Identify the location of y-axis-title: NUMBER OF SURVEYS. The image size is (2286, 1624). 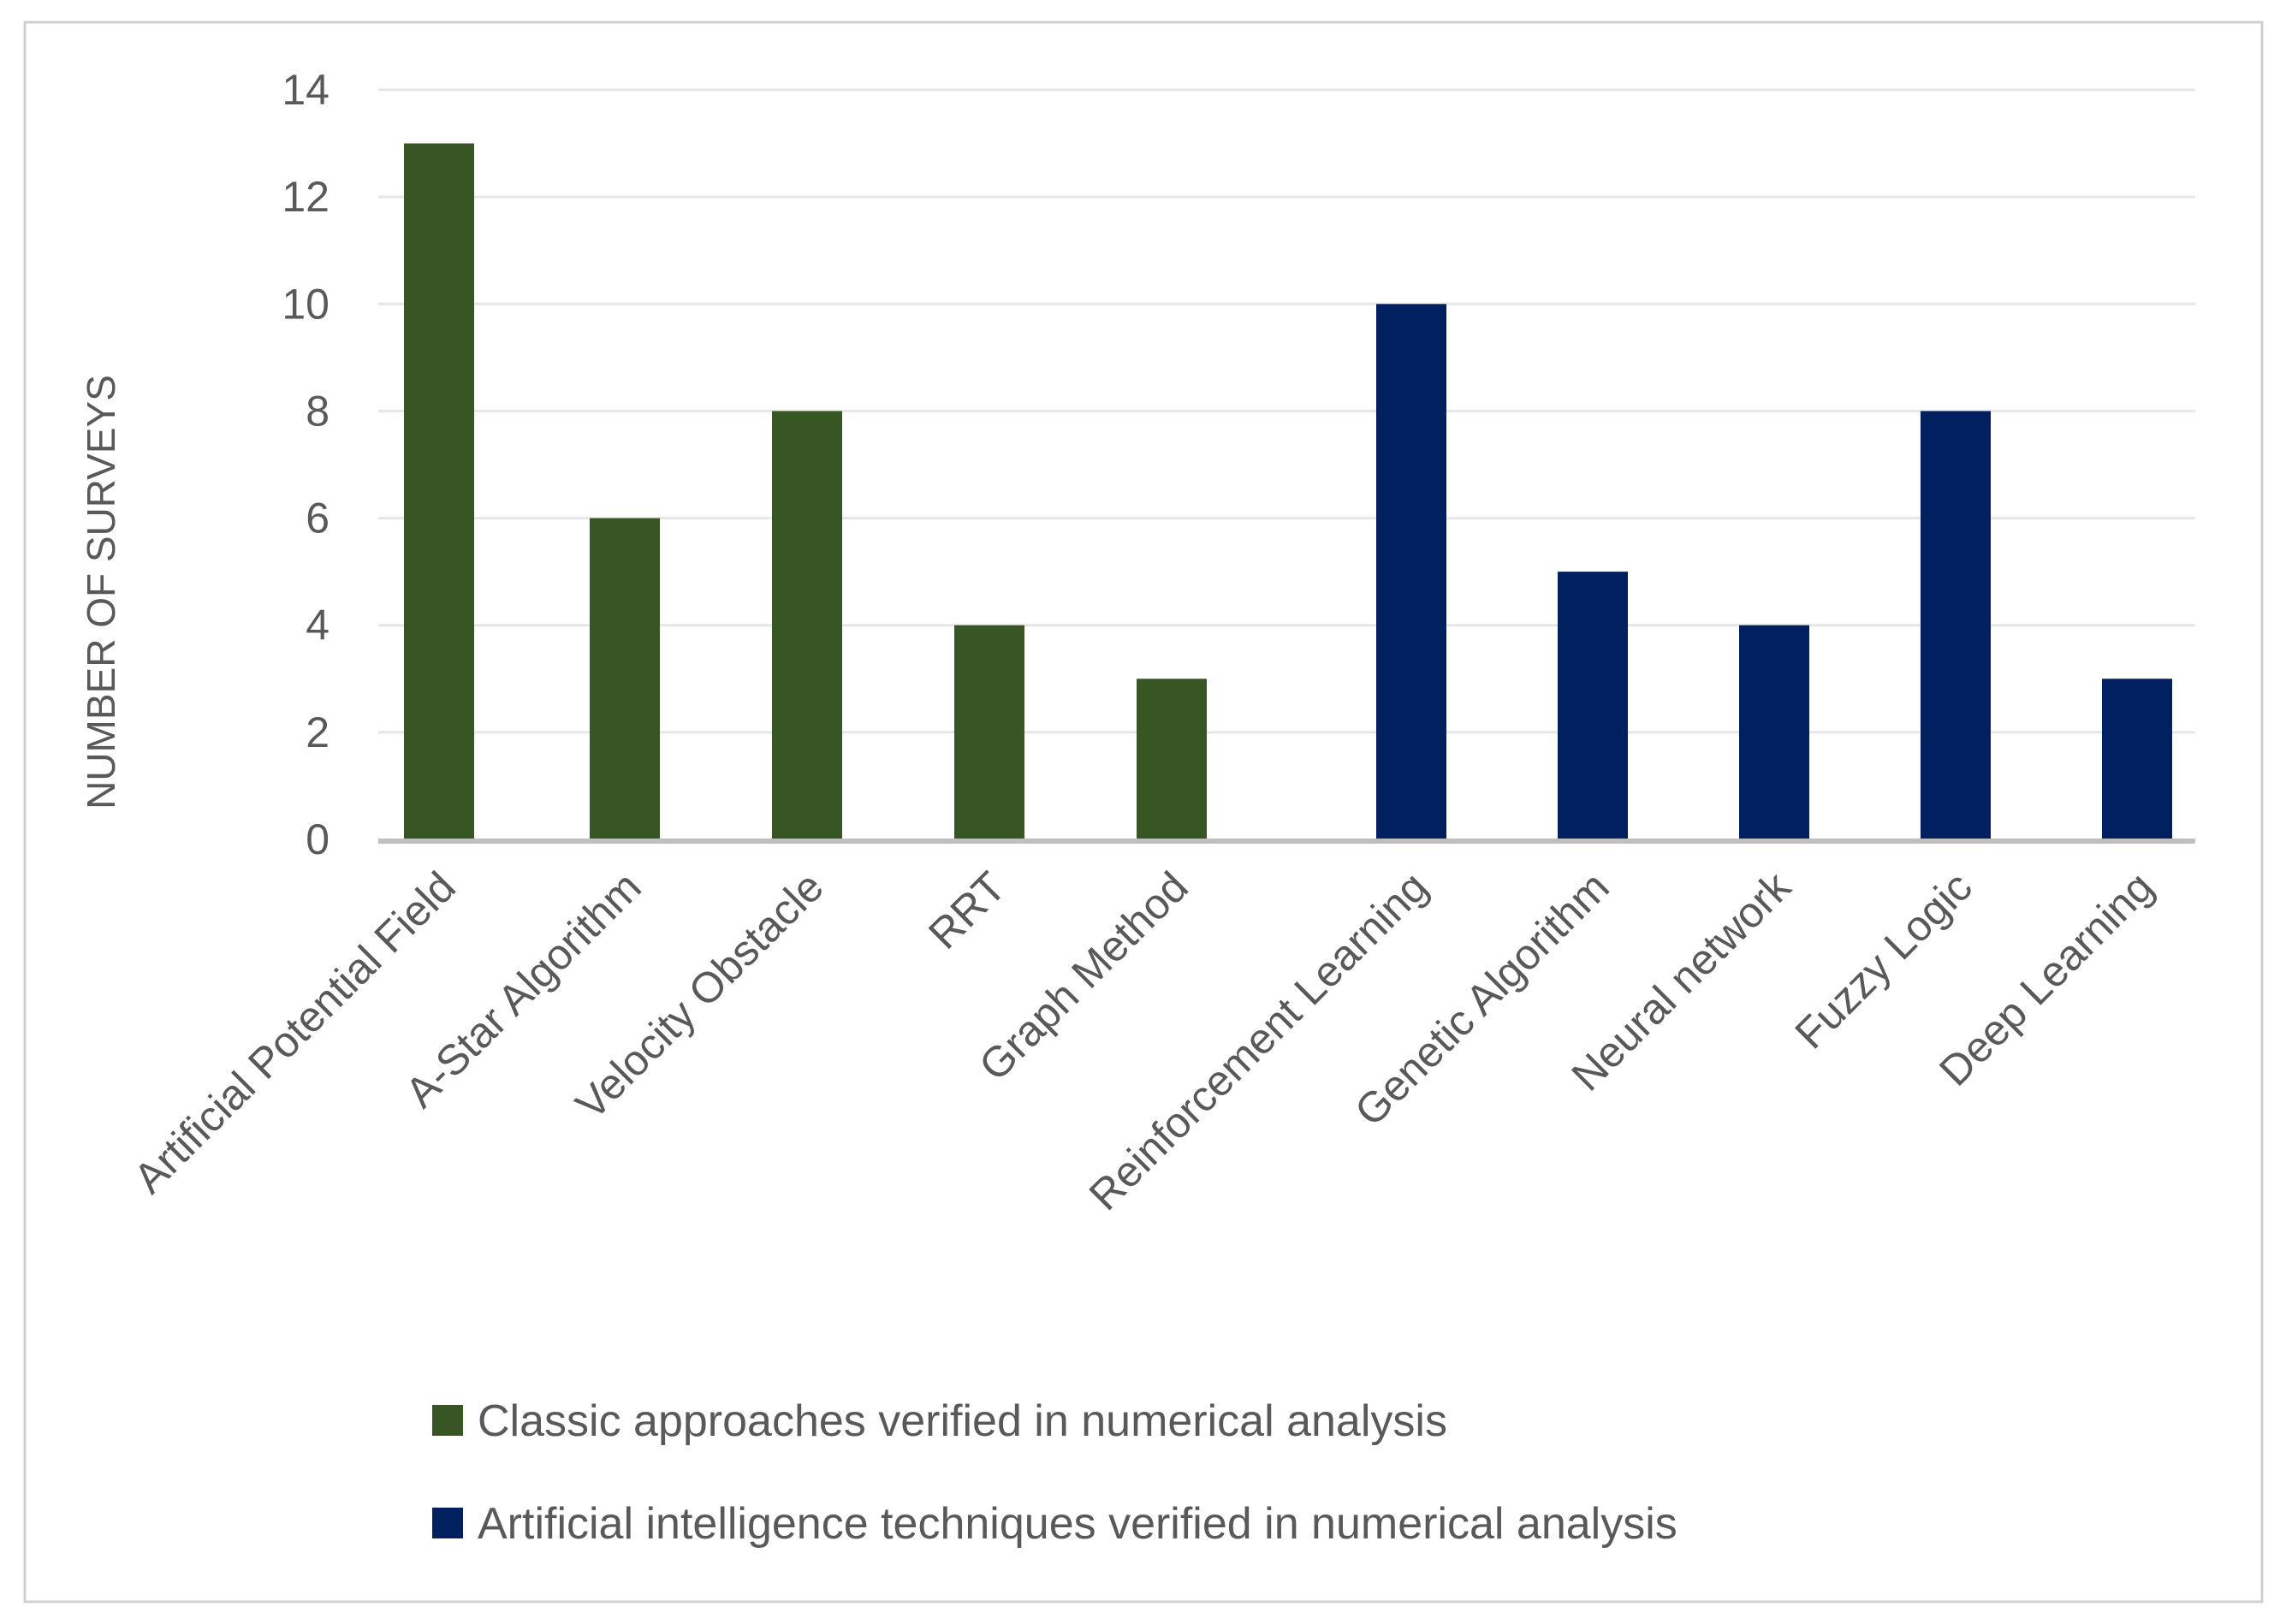
(101, 592).